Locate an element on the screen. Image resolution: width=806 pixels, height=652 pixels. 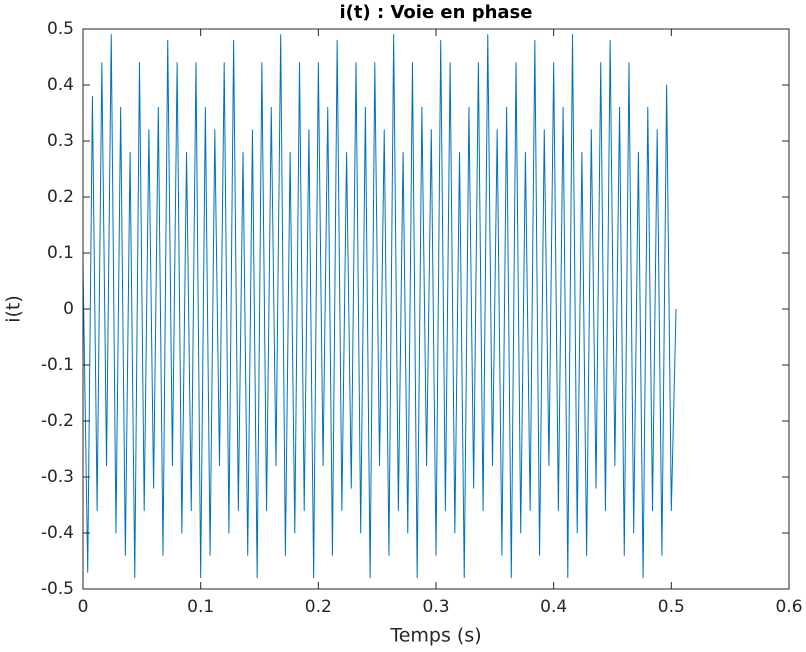
y-tick-label: -0.2 is located at coordinates (57, 421).